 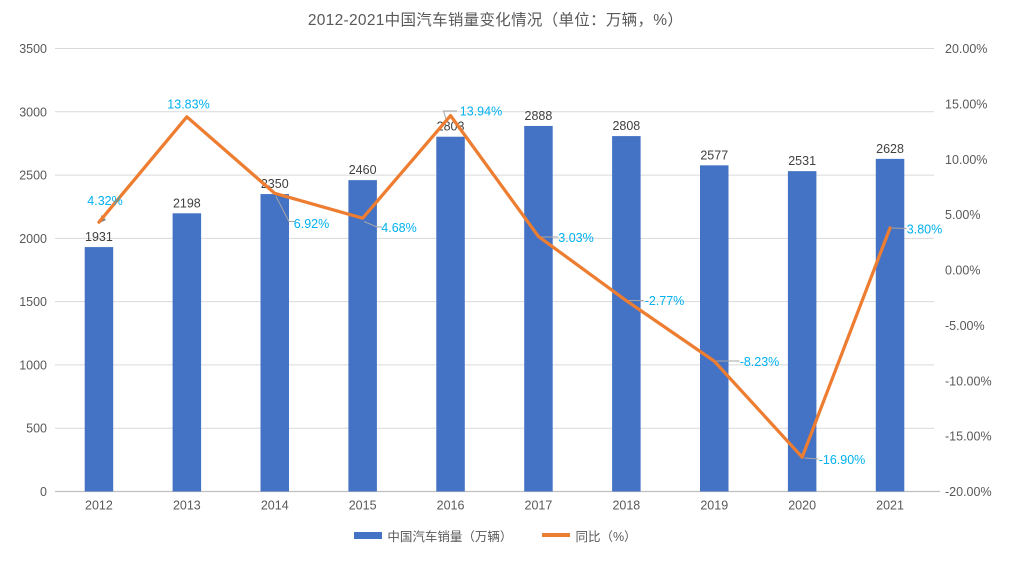 What do you see at coordinates (968, 381) in the screenshot?
I see `right-axis-tick-label: -10.00%` at bounding box center [968, 381].